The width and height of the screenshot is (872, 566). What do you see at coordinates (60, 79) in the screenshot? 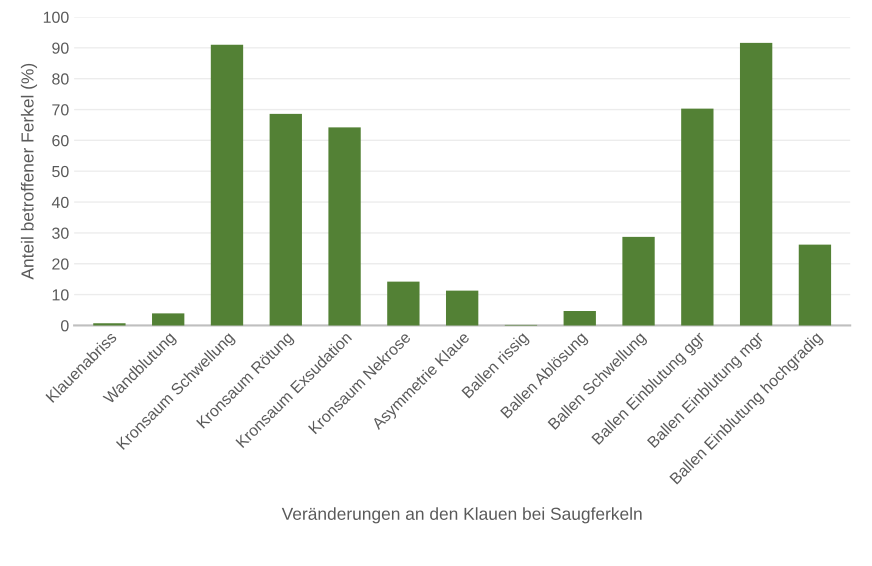
I see `y-tick-label: 80` at bounding box center [60, 79].